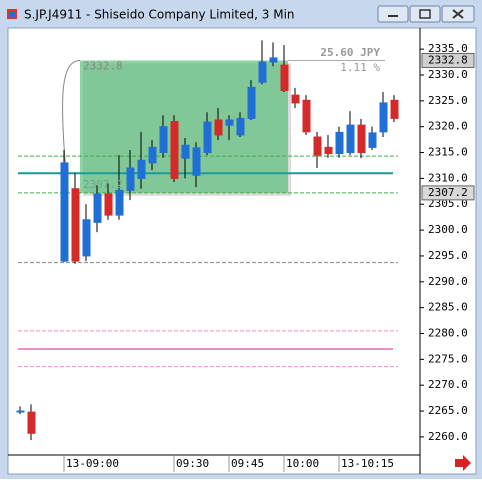 The image size is (482, 483). What do you see at coordinates (448, 255) in the screenshot?
I see `y-tick-label: 2295.0` at bounding box center [448, 255].